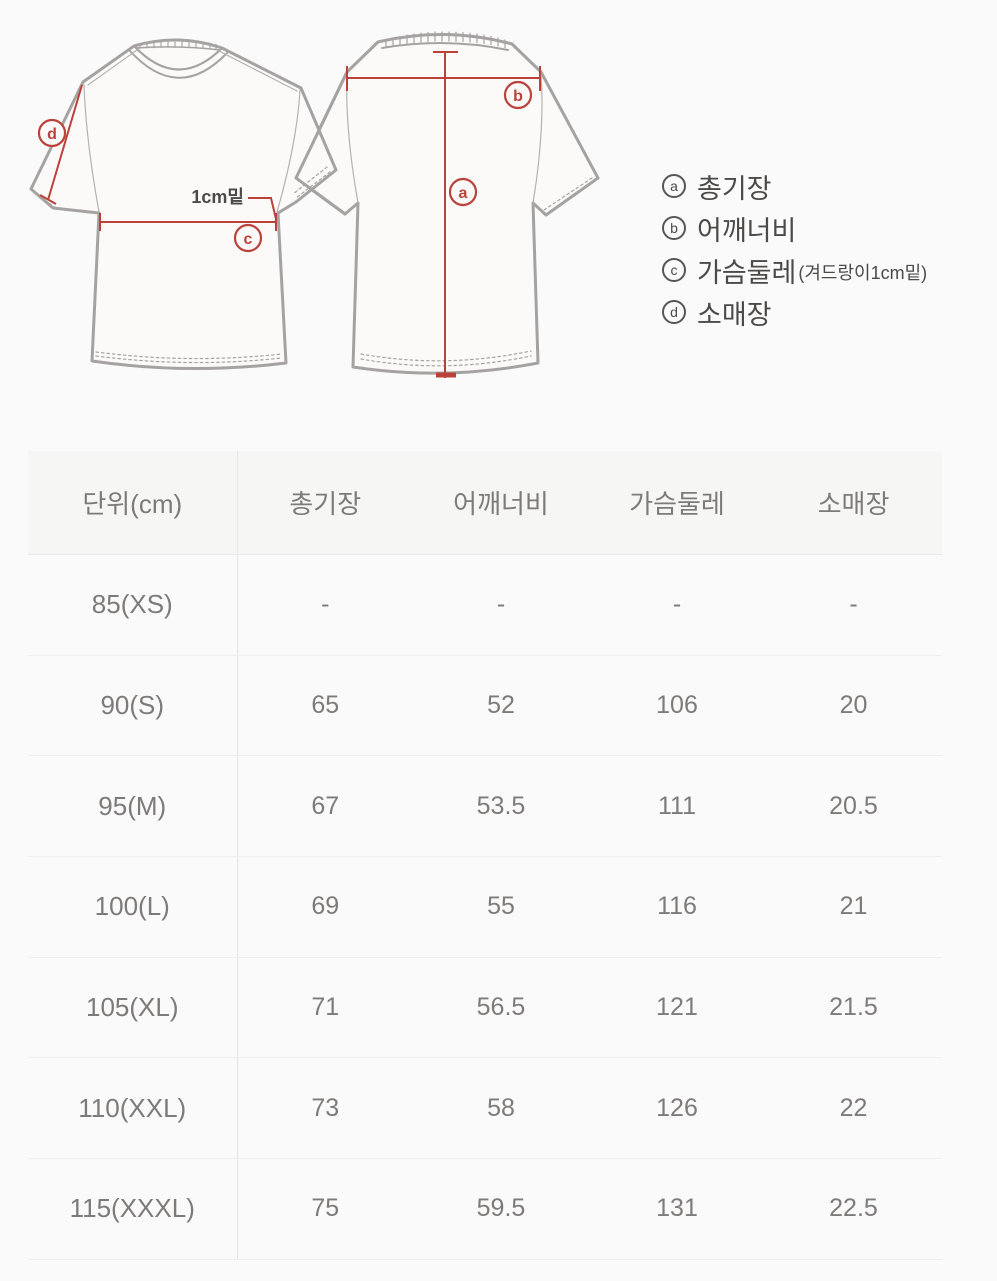 Image resolution: width=997 pixels, height=1281 pixels. I want to click on header-chest: 가슴둘레, so click(677, 503).